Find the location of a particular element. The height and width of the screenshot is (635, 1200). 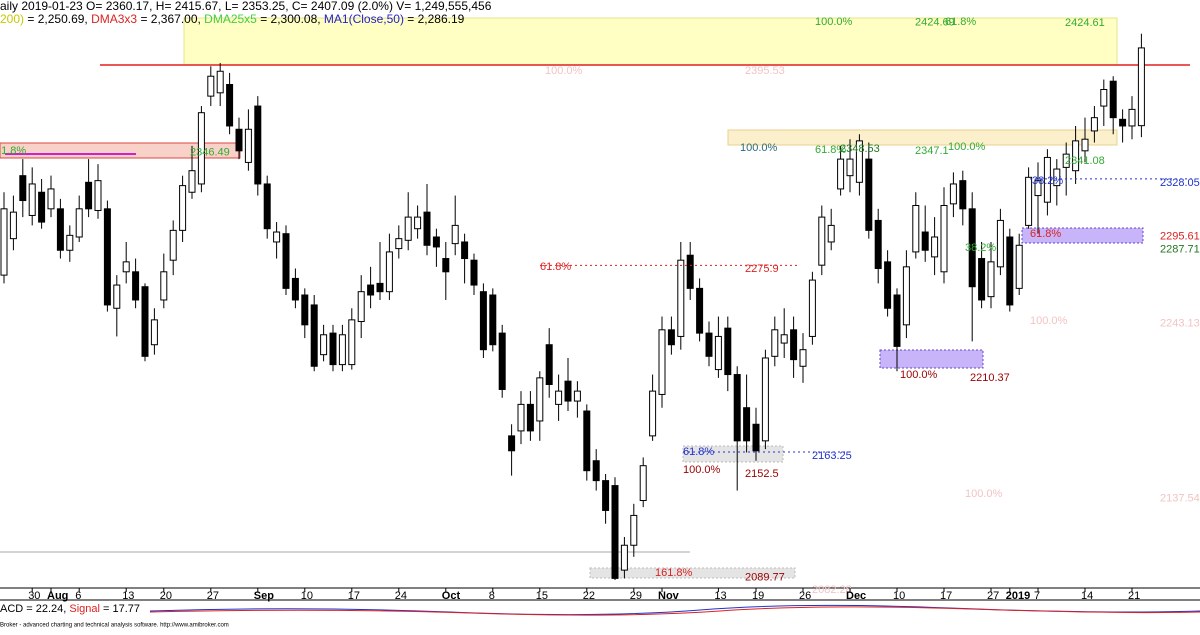

x-tick-label: 15 is located at coordinates (542, 596).